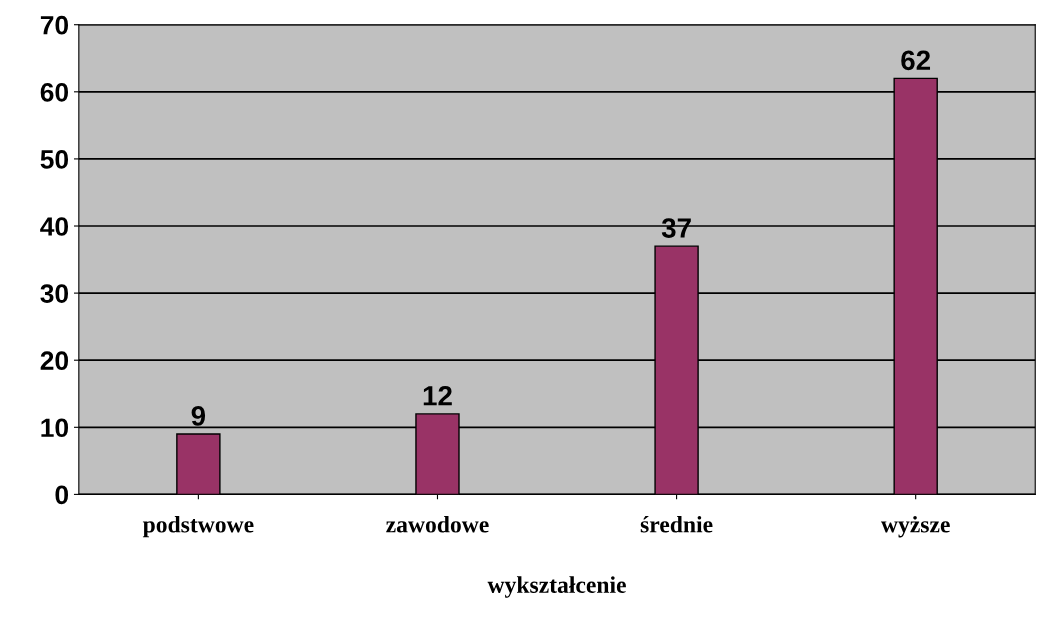 Image resolution: width=1051 pixels, height=618 pixels. I want to click on y-tick-label: 50, so click(54, 159).